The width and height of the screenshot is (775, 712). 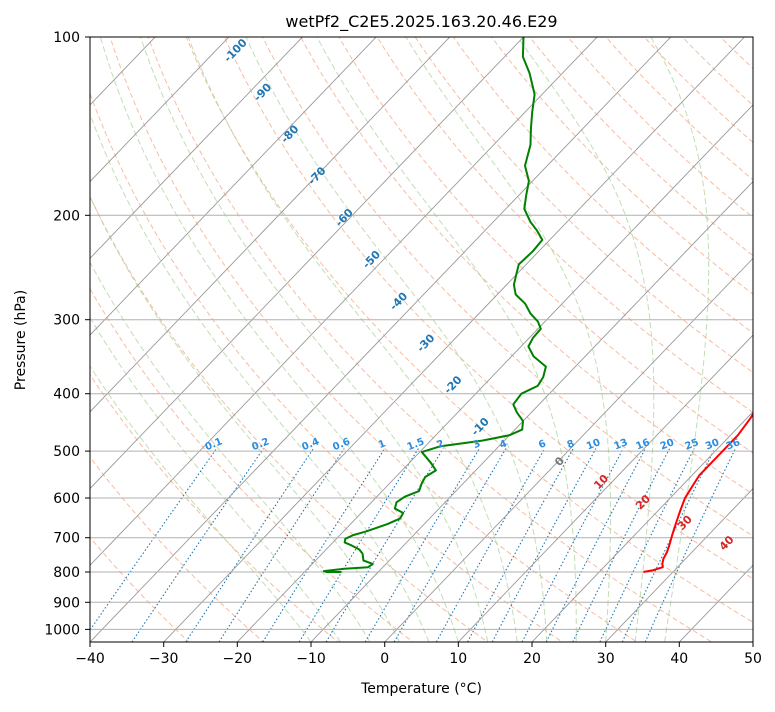 I want to click on x-tick-label: −20, so click(x=238, y=659).